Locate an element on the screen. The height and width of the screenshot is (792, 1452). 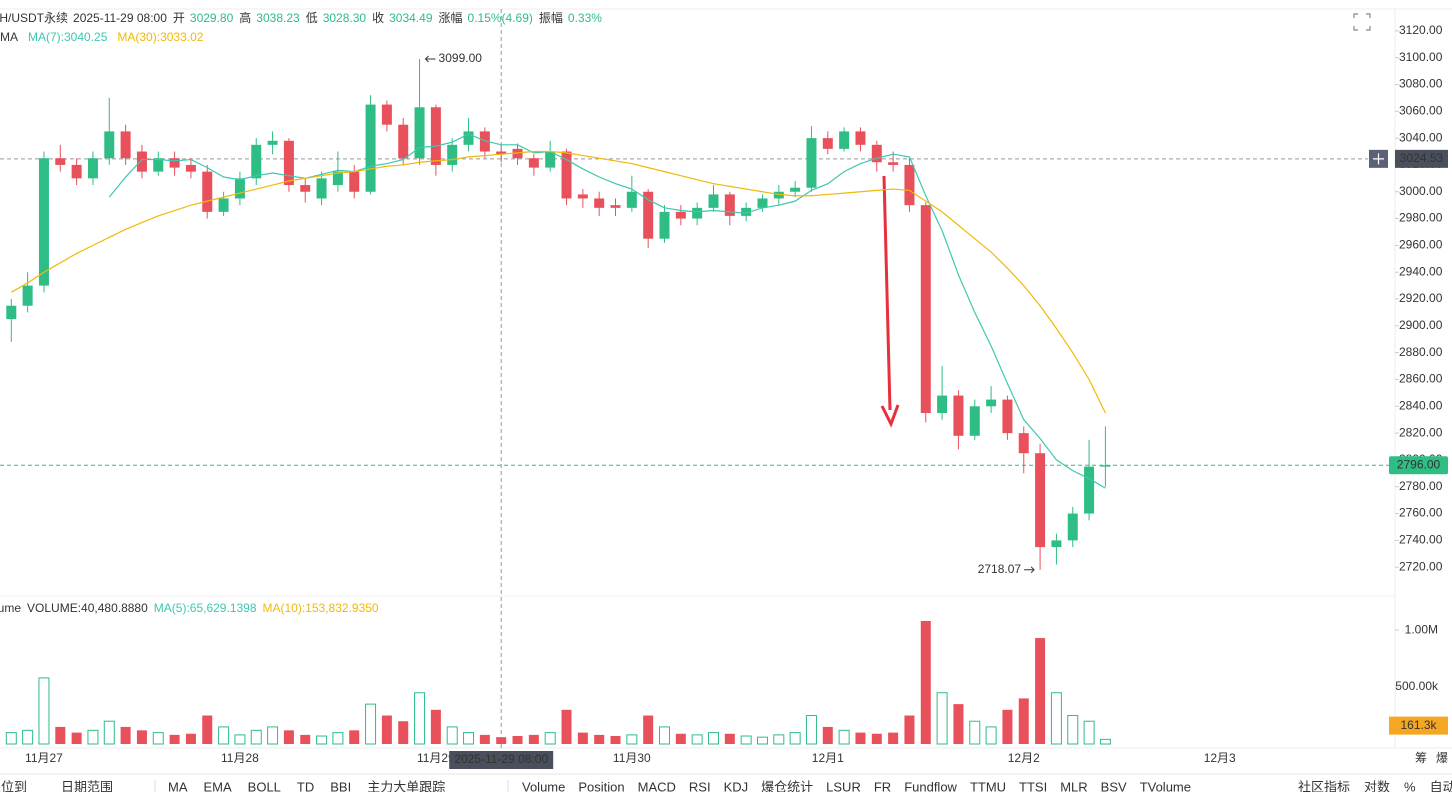
max-marker-label: 3099.00 is located at coordinates (461, 58).